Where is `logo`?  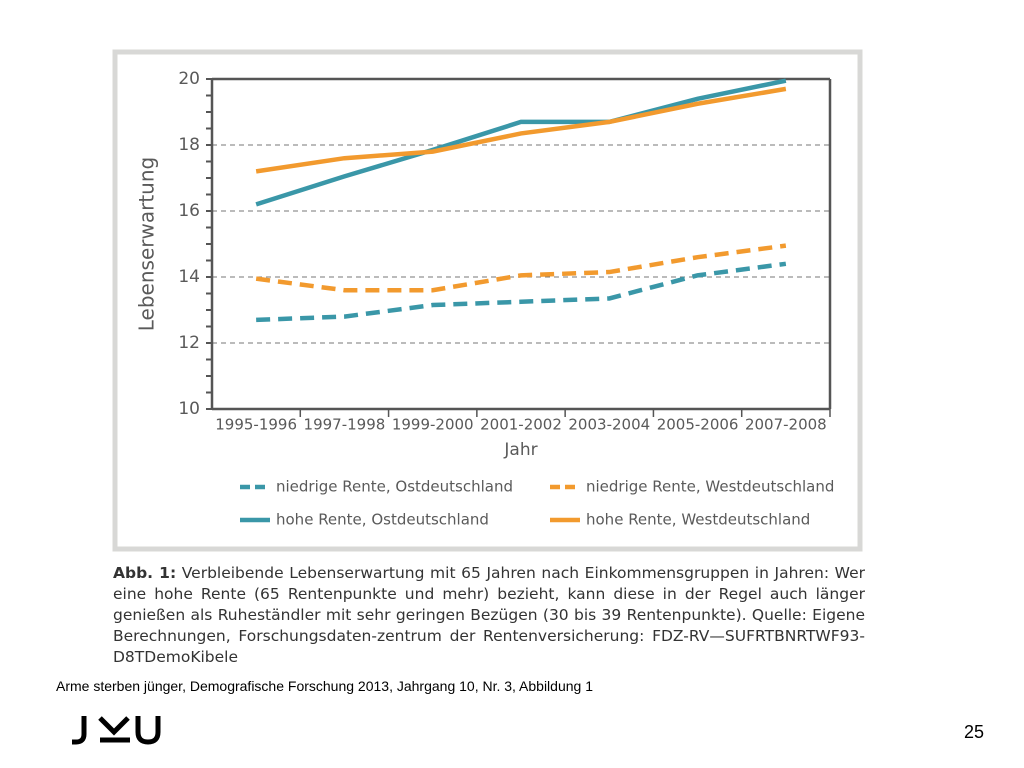
logo is located at coordinates (116, 730).